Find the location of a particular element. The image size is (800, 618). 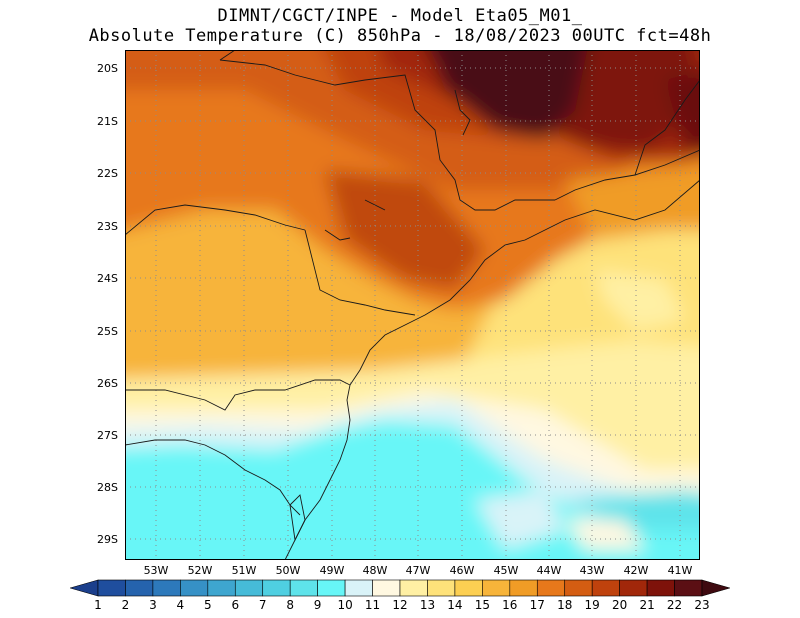

border-mg-rj is located at coordinates (627, 175).